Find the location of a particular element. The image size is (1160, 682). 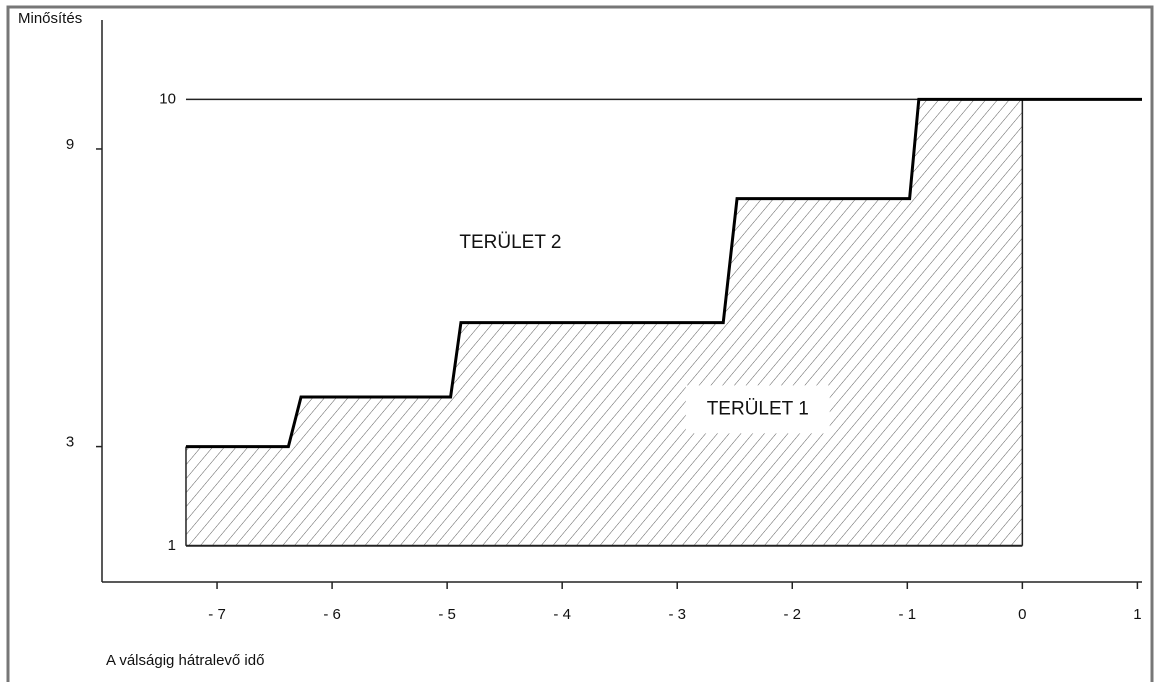

annotation: TERÜLET 1 is located at coordinates (758, 408).